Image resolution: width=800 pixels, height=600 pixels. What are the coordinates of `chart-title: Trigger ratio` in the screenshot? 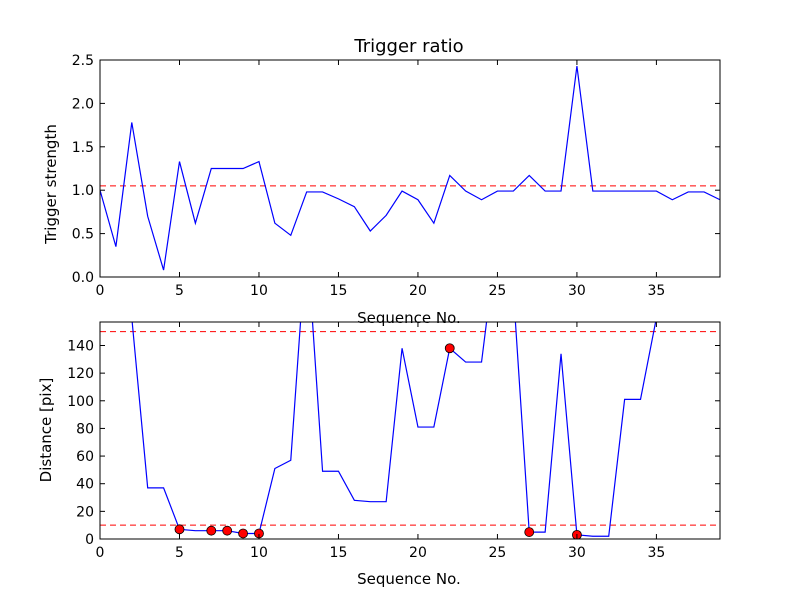 It's located at (408, 46).